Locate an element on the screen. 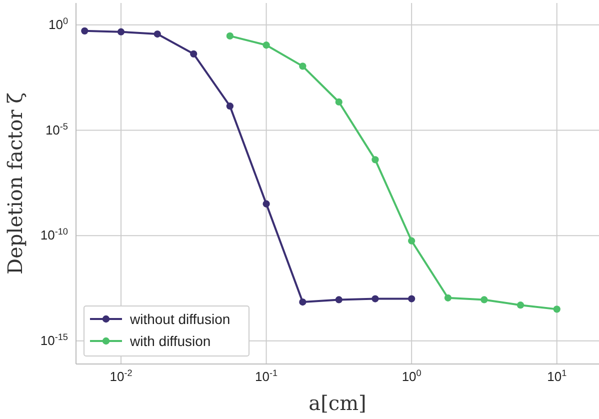  y-axis-title: Depletion factor ζ is located at coordinates (15, 183).